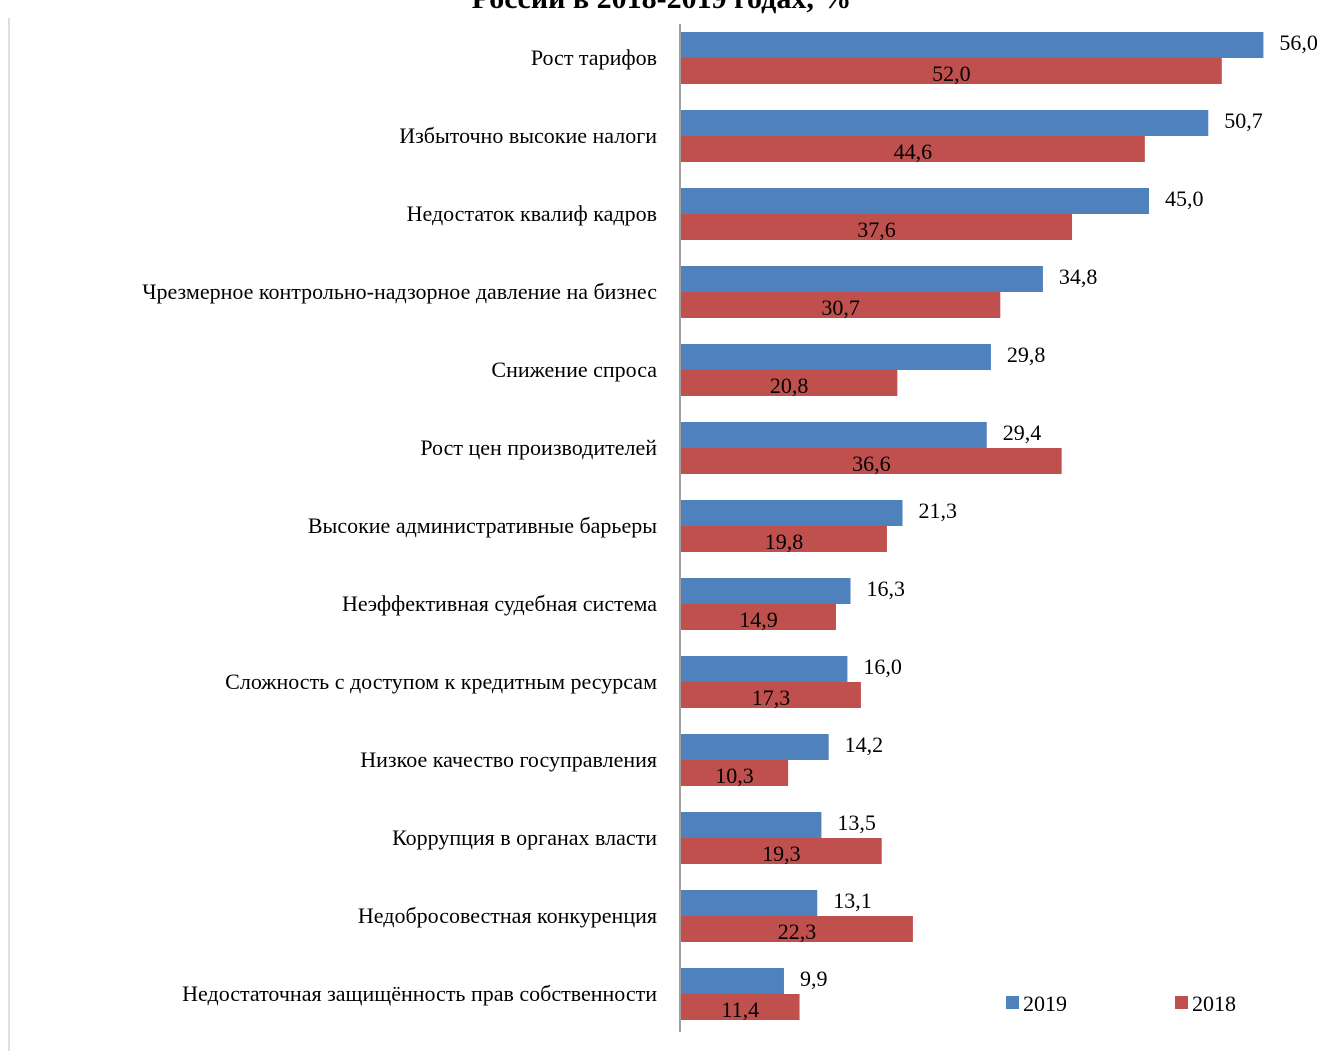  What do you see at coordinates (507, 915) in the screenshot?
I see `category-label-cat-11: Недобросовестная конкуренция` at bounding box center [507, 915].